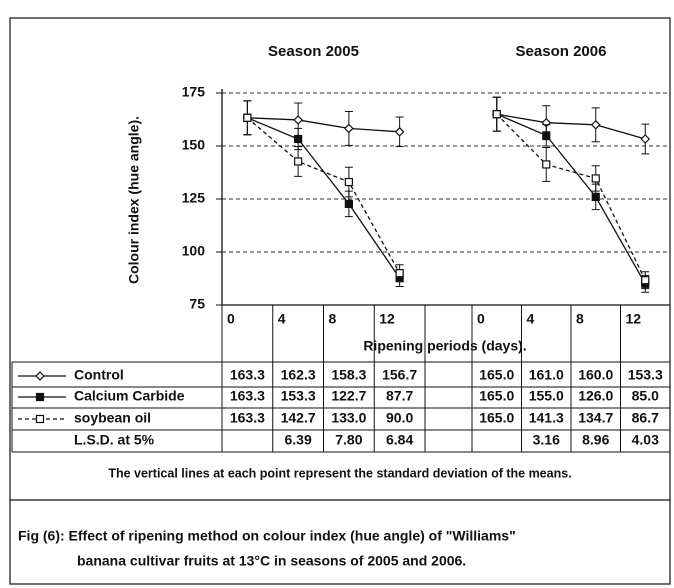 Image resolution: width=674 pixels, height=588 pixels. I want to click on table-cell: 4.03, so click(645, 440).